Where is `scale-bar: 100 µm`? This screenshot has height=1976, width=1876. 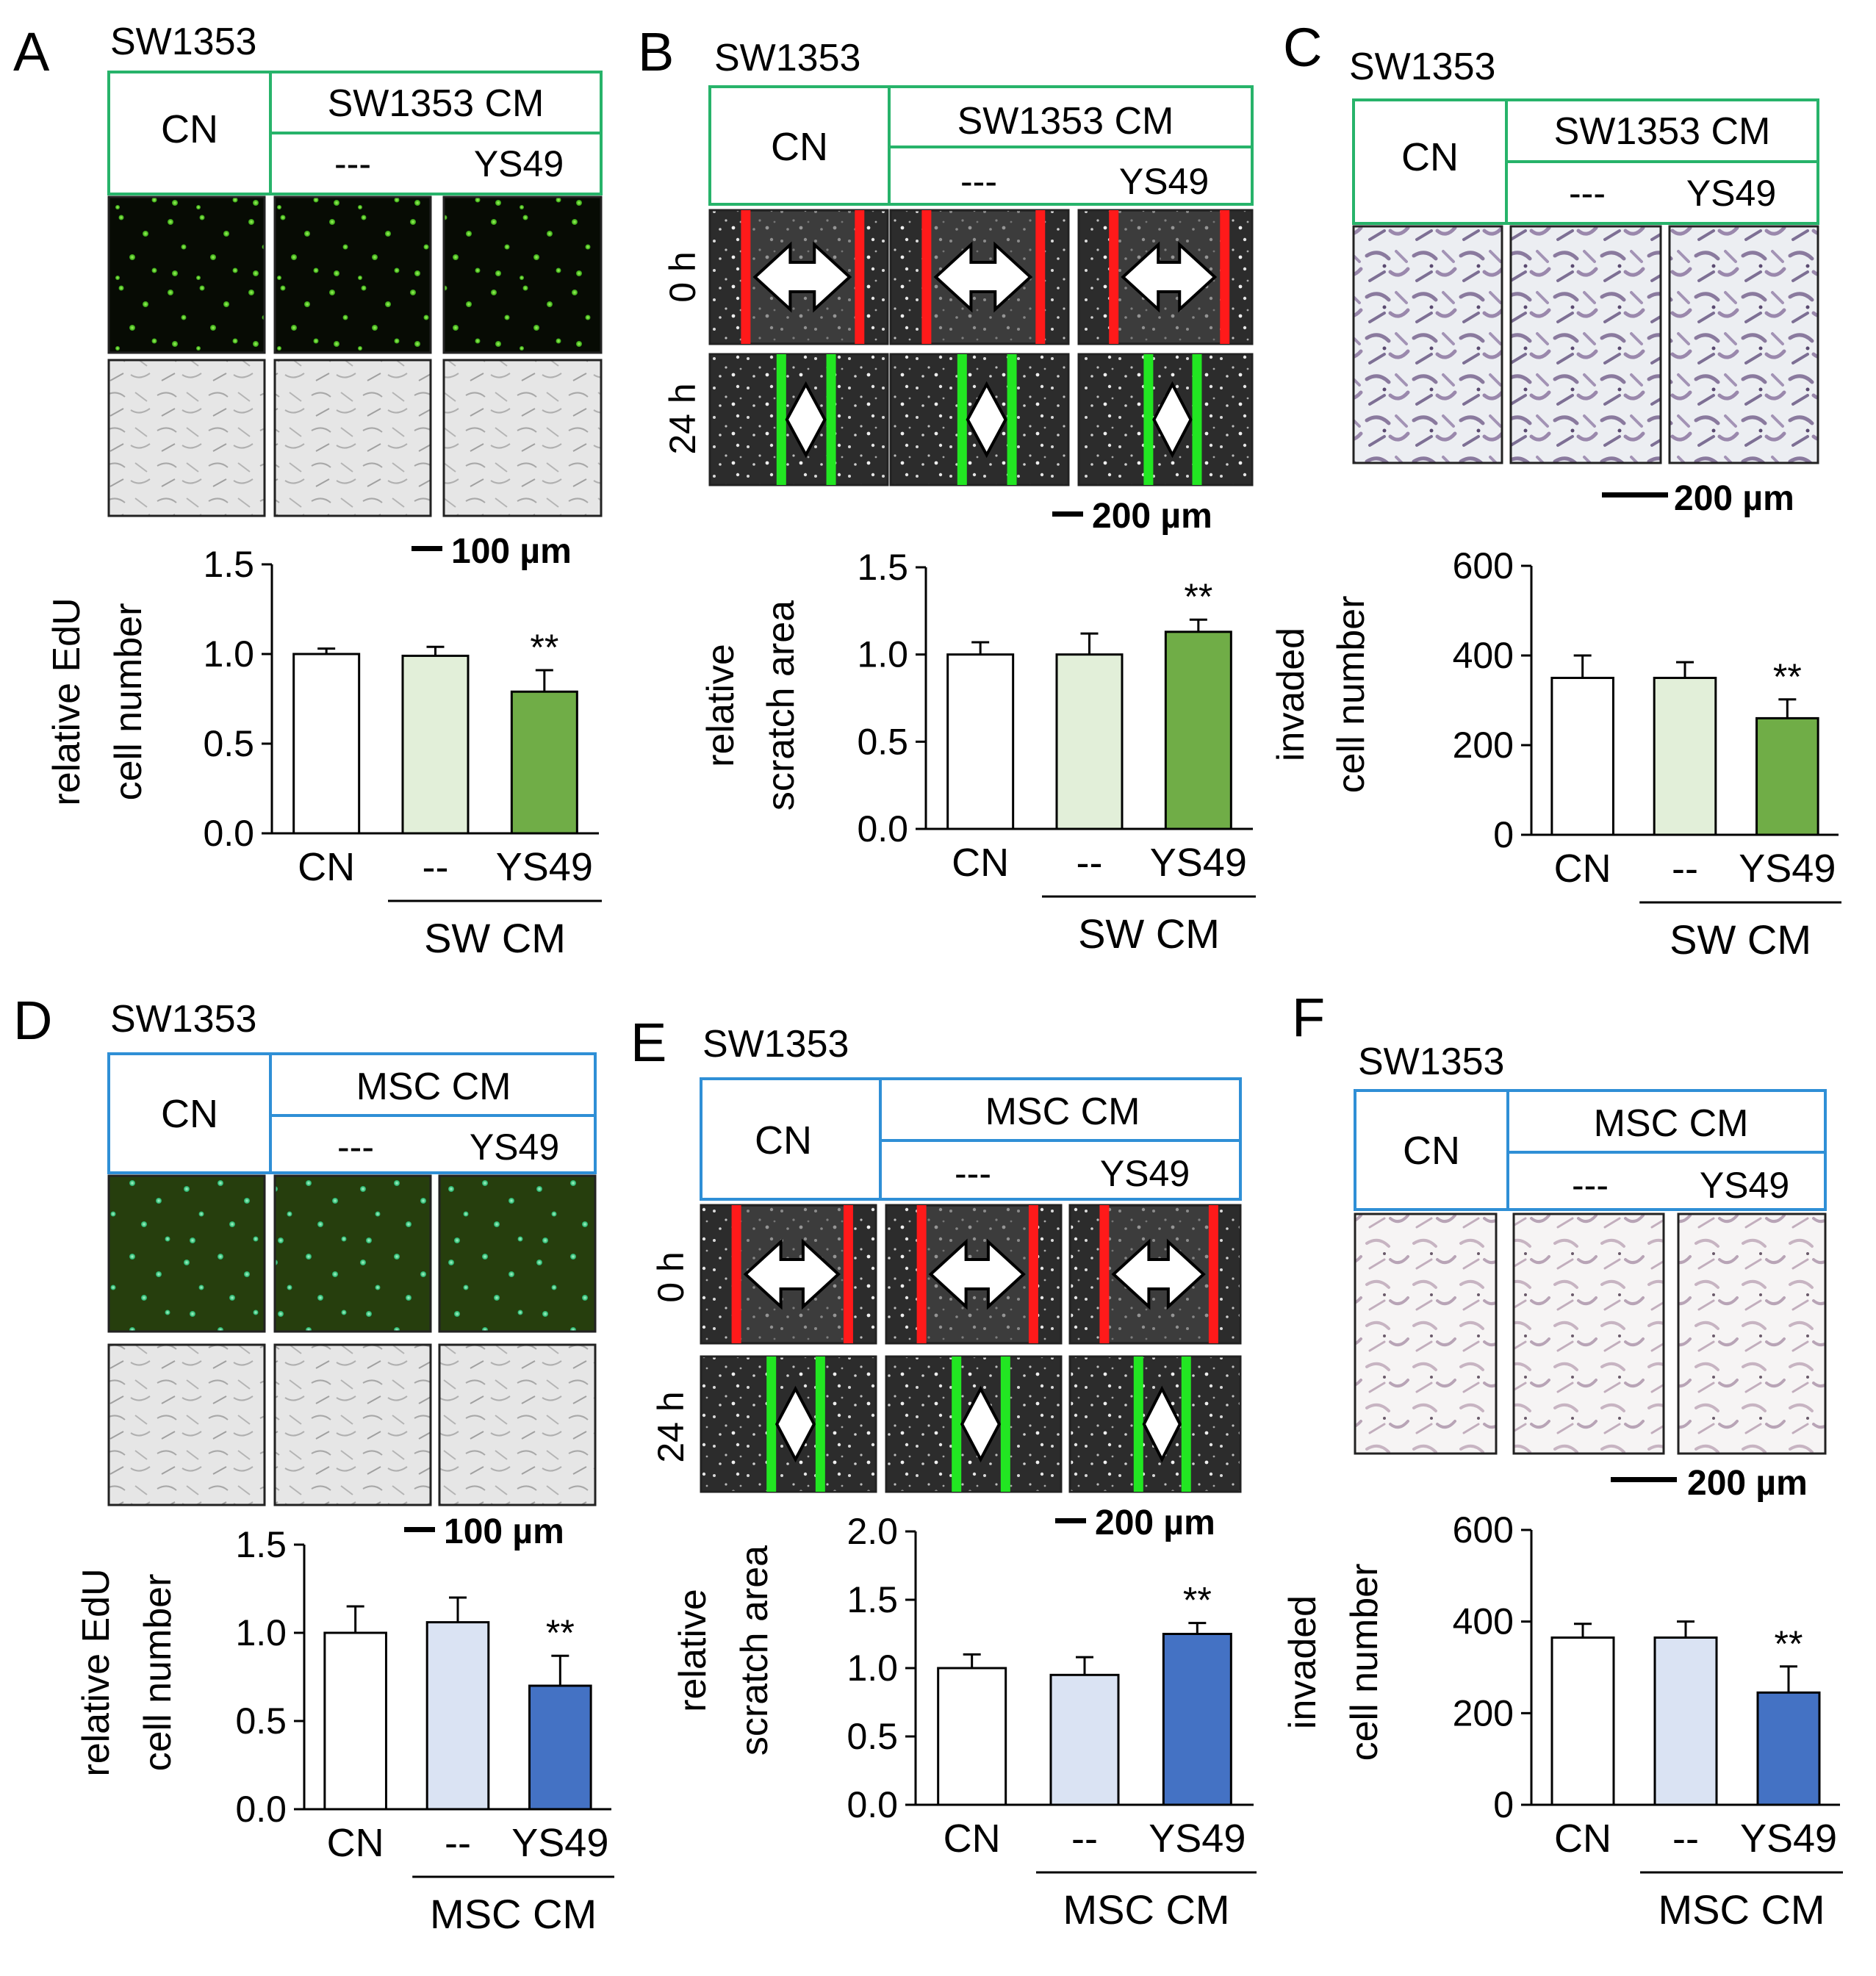
scale-bar: 100 µm is located at coordinates (484, 1531).